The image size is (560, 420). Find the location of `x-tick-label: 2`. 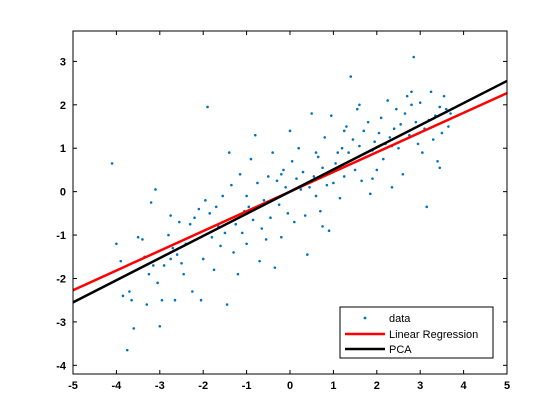

x-tick-label: 2 is located at coordinates (377, 386).